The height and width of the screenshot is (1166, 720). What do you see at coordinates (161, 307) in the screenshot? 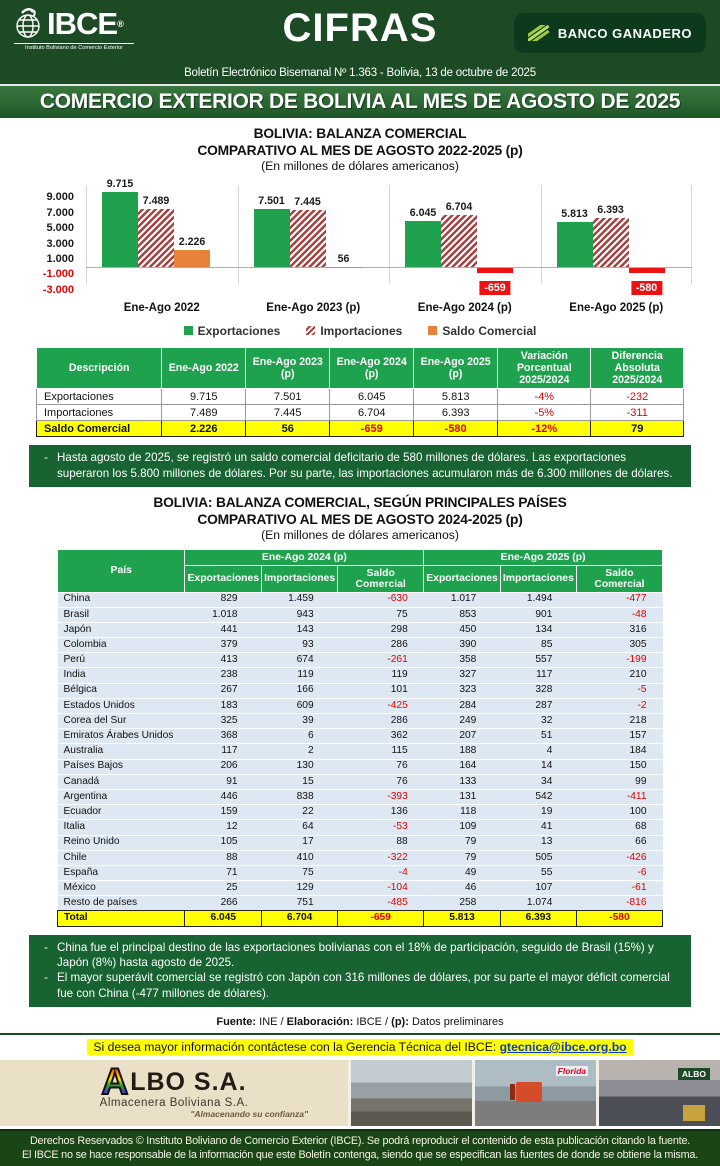
I see `x-category-label: Ene-Ago 2022` at bounding box center [161, 307].